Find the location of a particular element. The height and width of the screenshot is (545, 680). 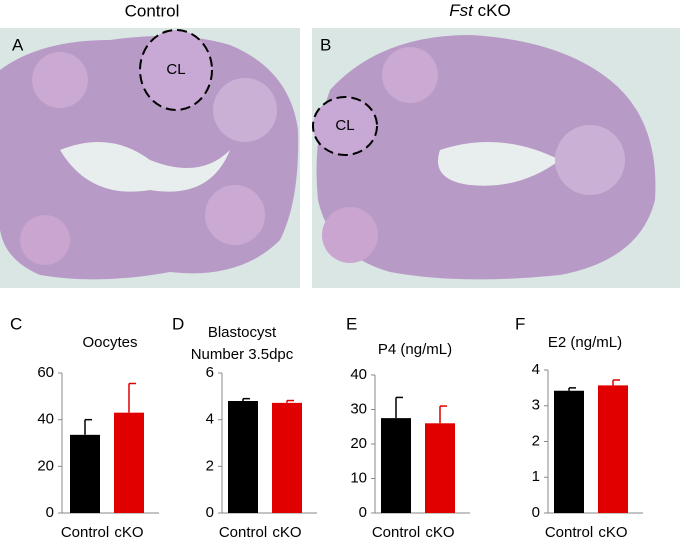

chart-title: Oocytes is located at coordinates (109, 342).